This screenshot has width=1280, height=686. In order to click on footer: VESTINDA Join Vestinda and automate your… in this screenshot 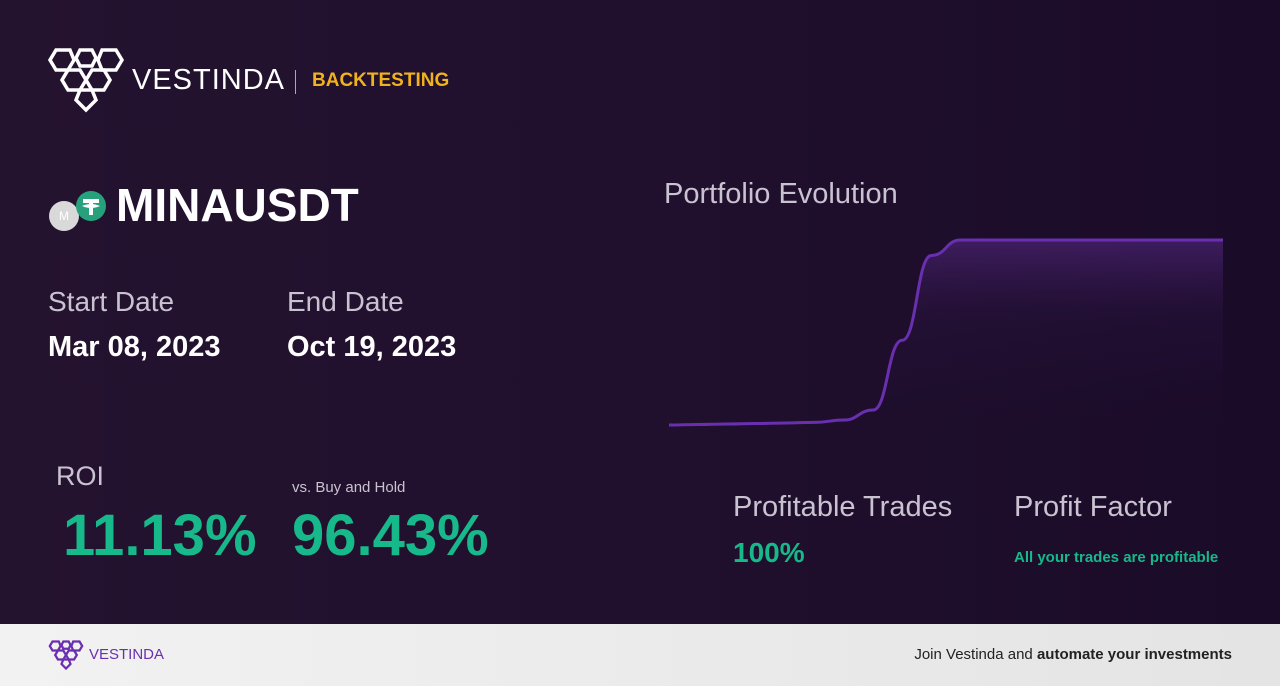, I will do `click(640, 655)`.